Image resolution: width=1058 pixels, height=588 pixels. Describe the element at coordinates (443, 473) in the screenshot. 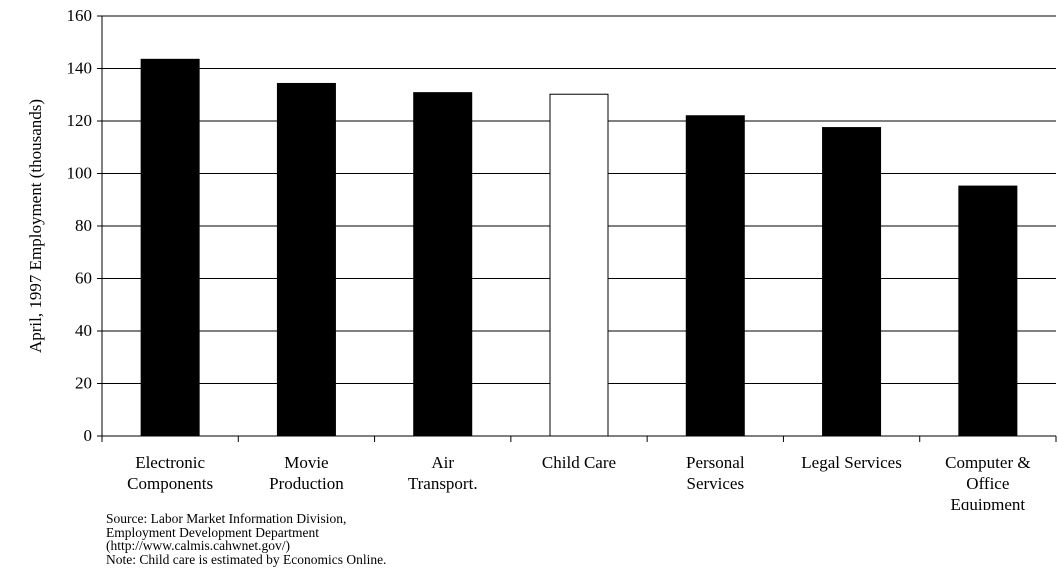

I see `category-label: Air Transport.` at that location.